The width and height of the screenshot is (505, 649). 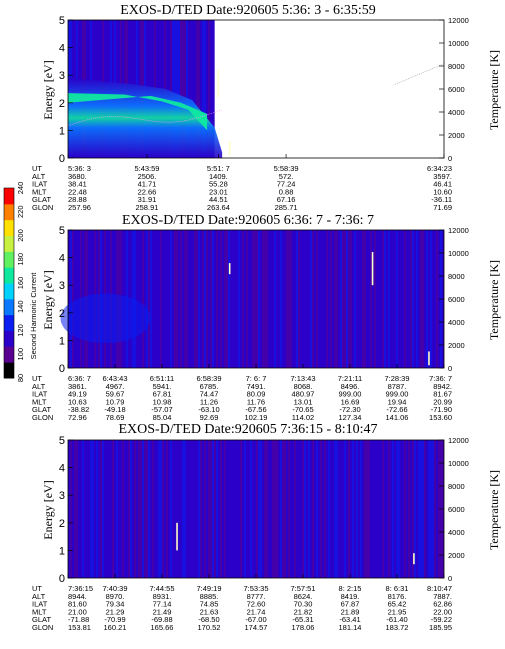 What do you see at coordinates (286, 176) in the screenshot?
I see `orbit-table-cell: 572.` at bounding box center [286, 176].